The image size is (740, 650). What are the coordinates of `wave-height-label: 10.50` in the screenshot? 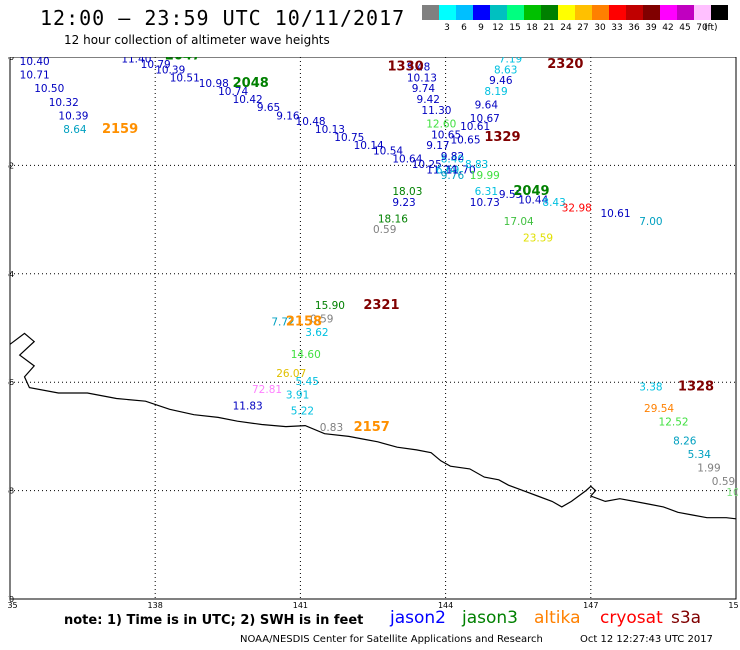 It's located at (49, 89).